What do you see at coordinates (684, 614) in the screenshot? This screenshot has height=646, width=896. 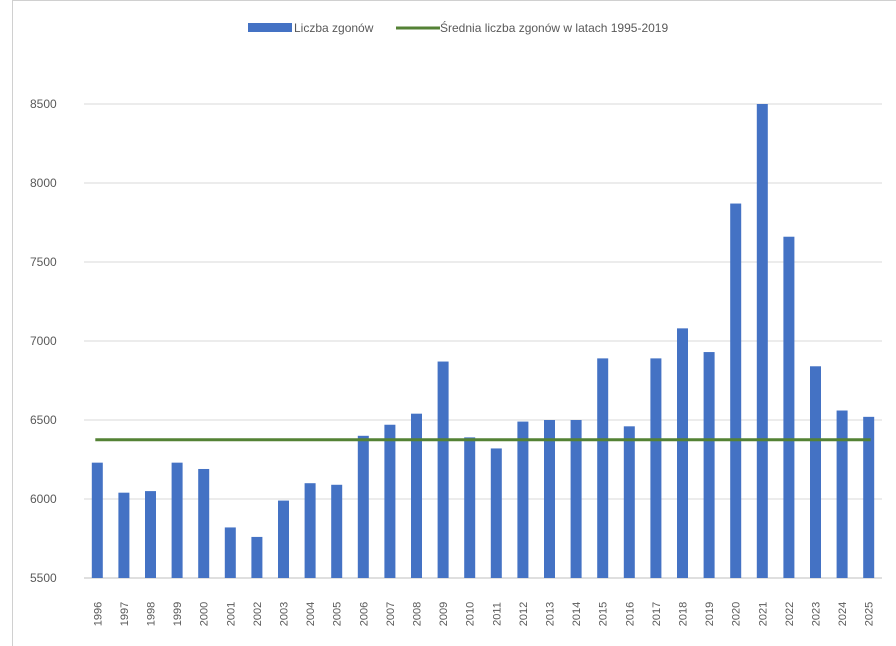 I see `x-tick-label: 2018` at bounding box center [684, 614].